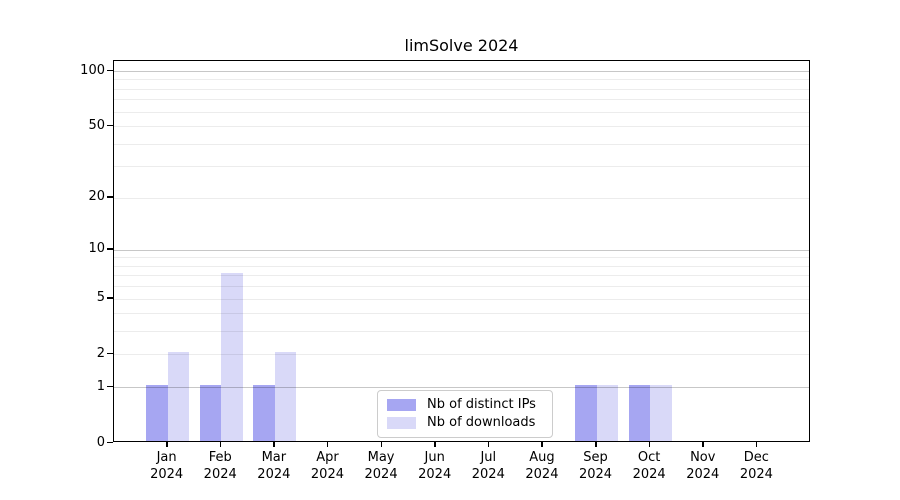 The width and height of the screenshot is (900, 500). Describe the element at coordinates (381, 444) in the screenshot. I see `x-tick-mark-may` at that location.